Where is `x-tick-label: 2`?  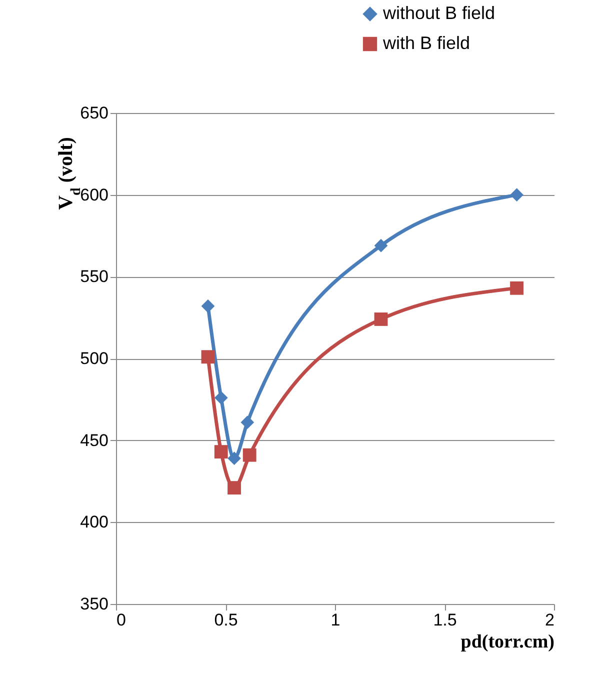 x-tick-label: 2 is located at coordinates (549, 620).